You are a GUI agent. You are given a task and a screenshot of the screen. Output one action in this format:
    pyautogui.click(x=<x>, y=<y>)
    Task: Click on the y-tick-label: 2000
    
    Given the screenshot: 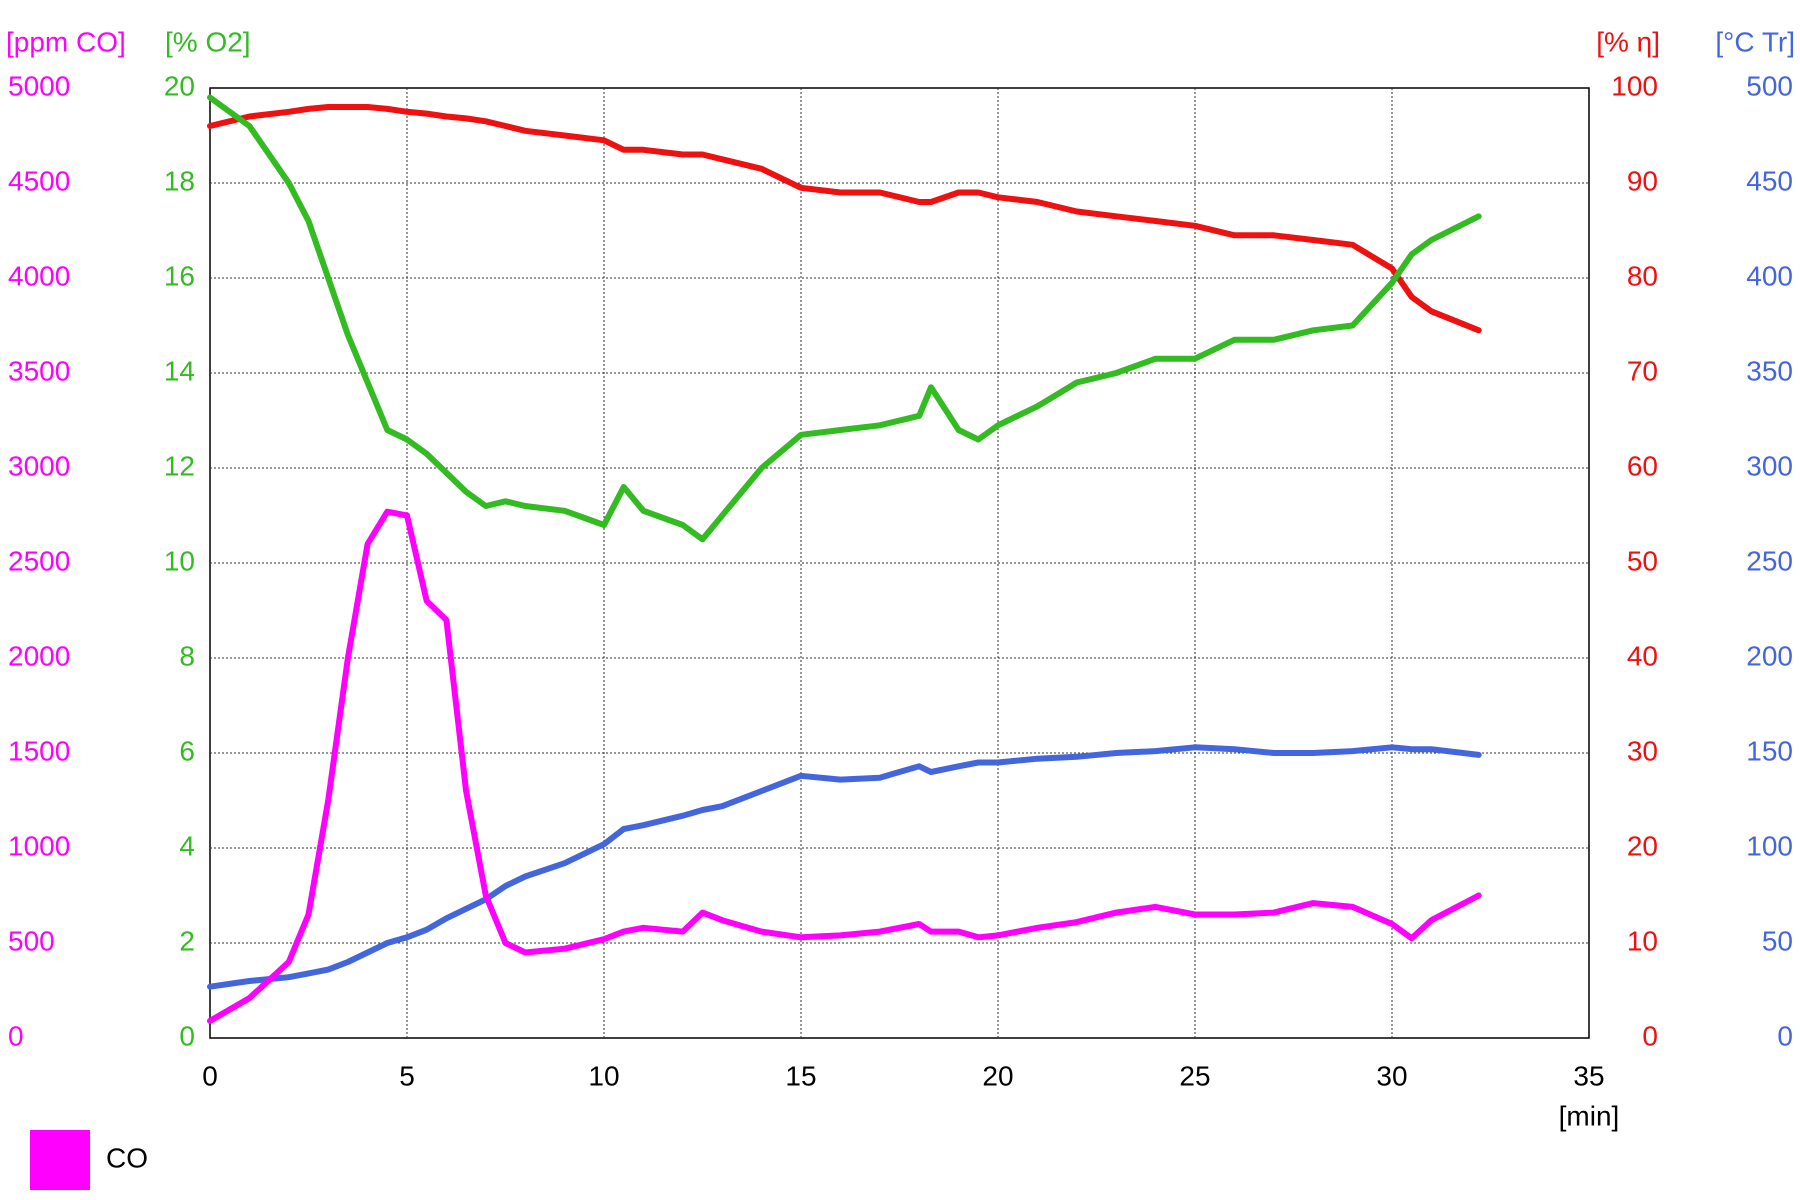 What is the action you would take?
    pyautogui.click(x=39, y=655)
    